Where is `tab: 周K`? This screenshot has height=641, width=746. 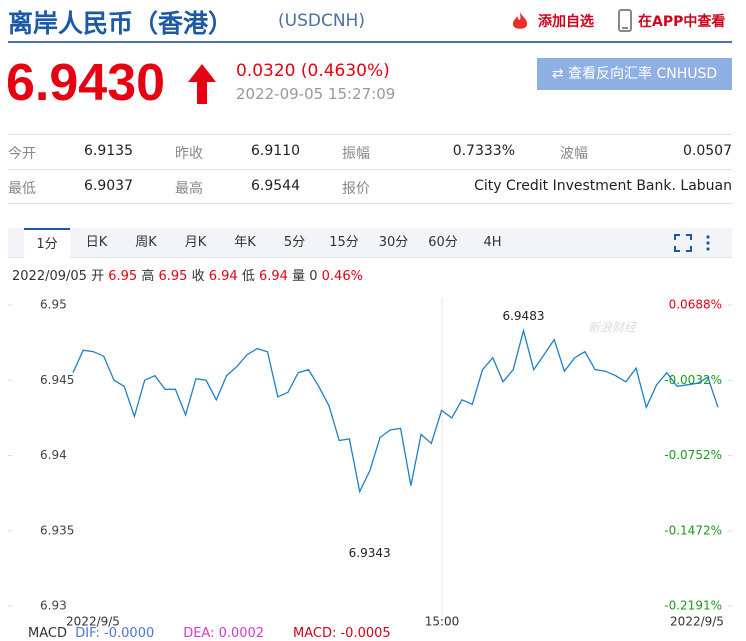 tab: 周K is located at coordinates (146, 242).